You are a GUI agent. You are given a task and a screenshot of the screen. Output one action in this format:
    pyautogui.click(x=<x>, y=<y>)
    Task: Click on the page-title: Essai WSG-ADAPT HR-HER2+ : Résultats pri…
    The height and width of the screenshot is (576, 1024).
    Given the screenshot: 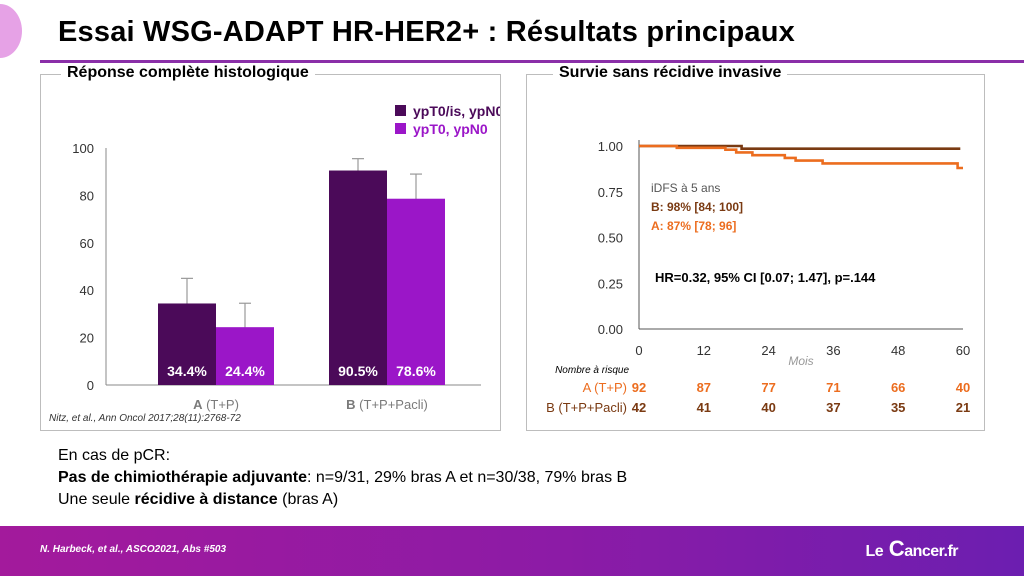 What is the action you would take?
    pyautogui.click(x=426, y=32)
    